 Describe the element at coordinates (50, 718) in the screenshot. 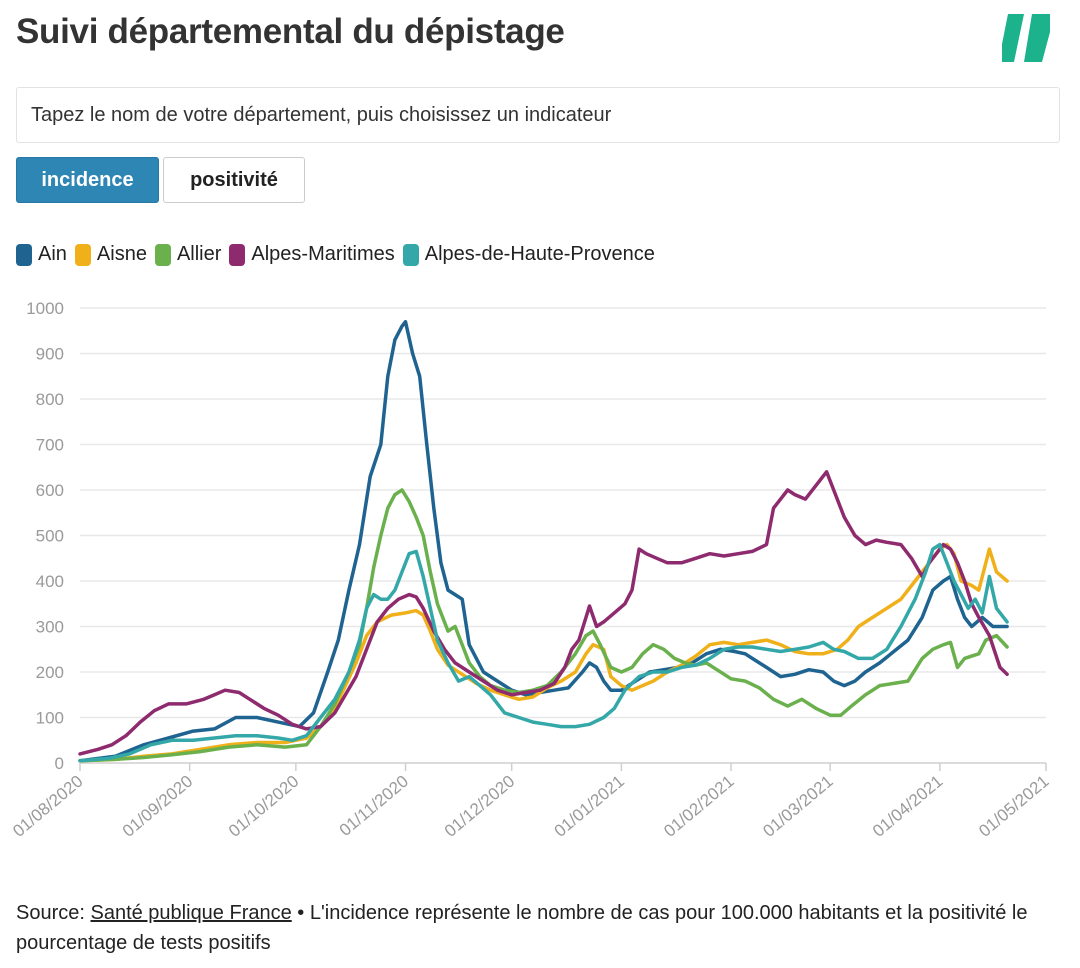

I see `y-tick-label: 100` at that location.